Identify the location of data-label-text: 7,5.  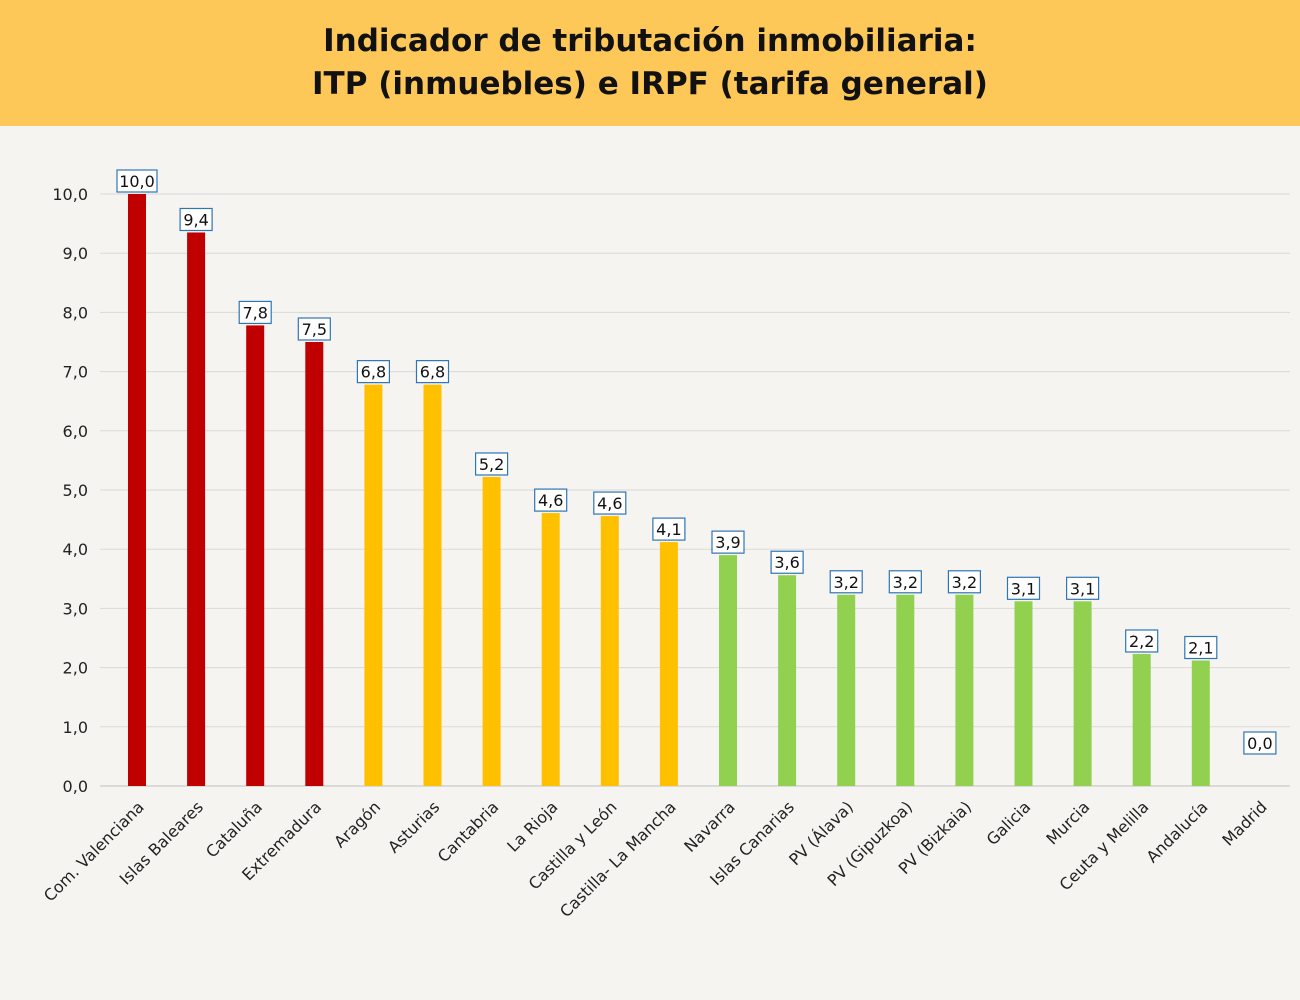
(314, 329).